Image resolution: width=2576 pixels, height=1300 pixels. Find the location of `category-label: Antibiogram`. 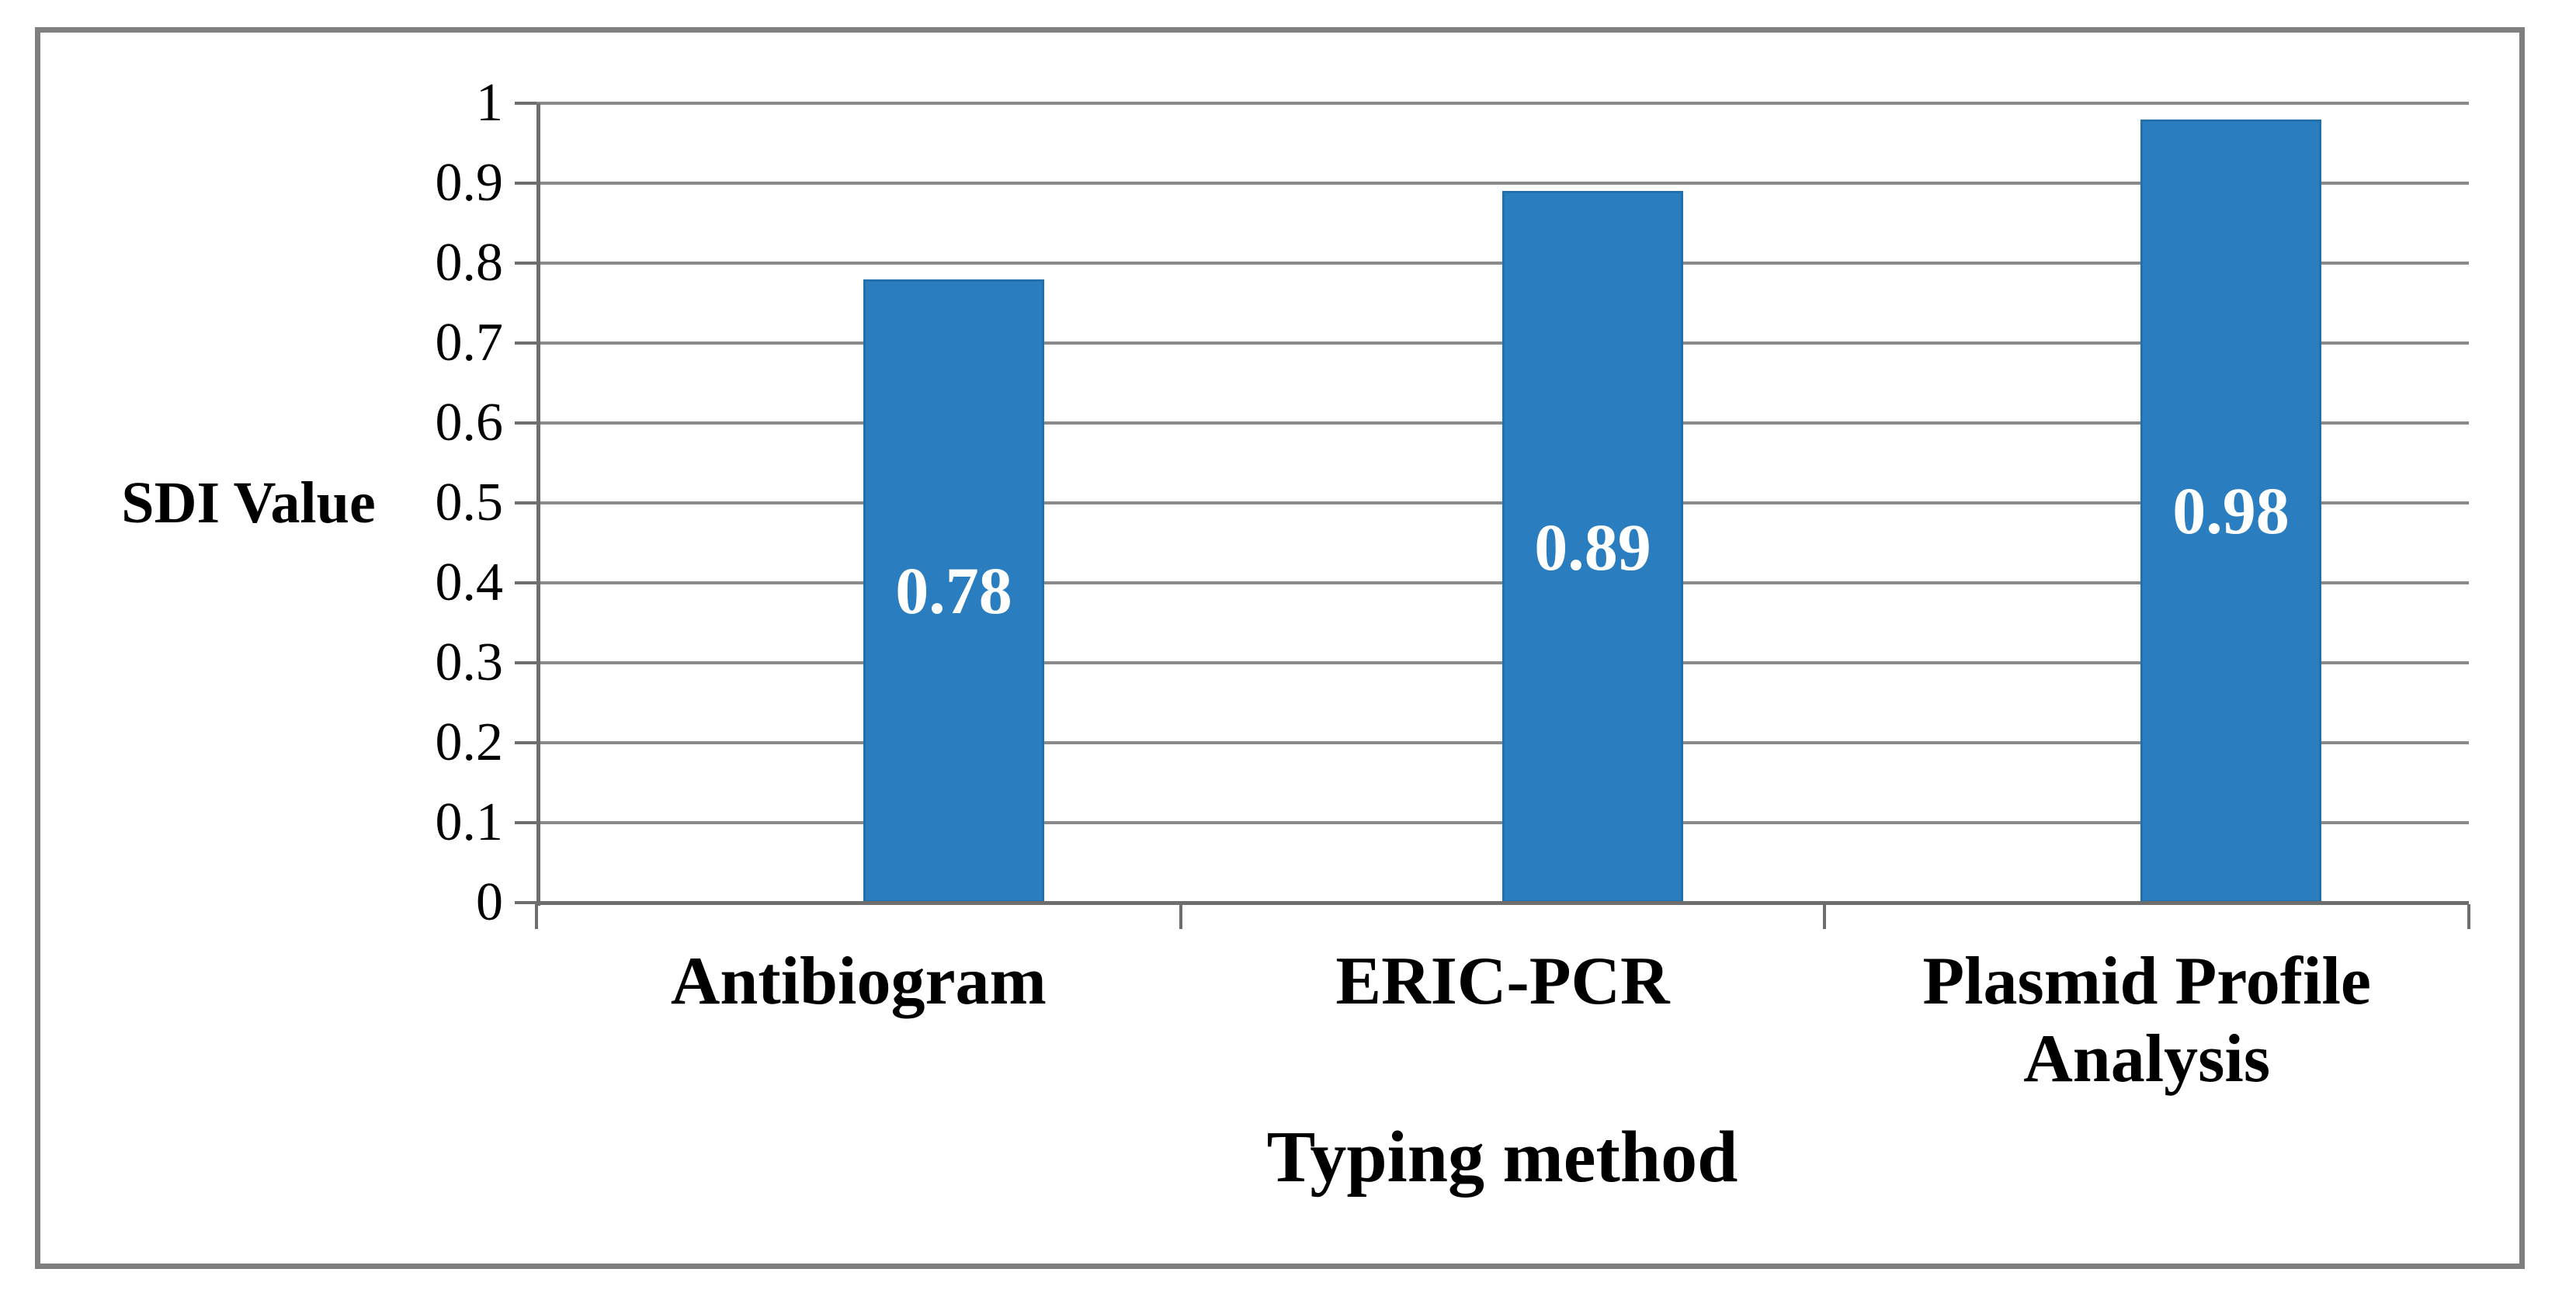

category-label: Antibiogram is located at coordinates (858, 981).